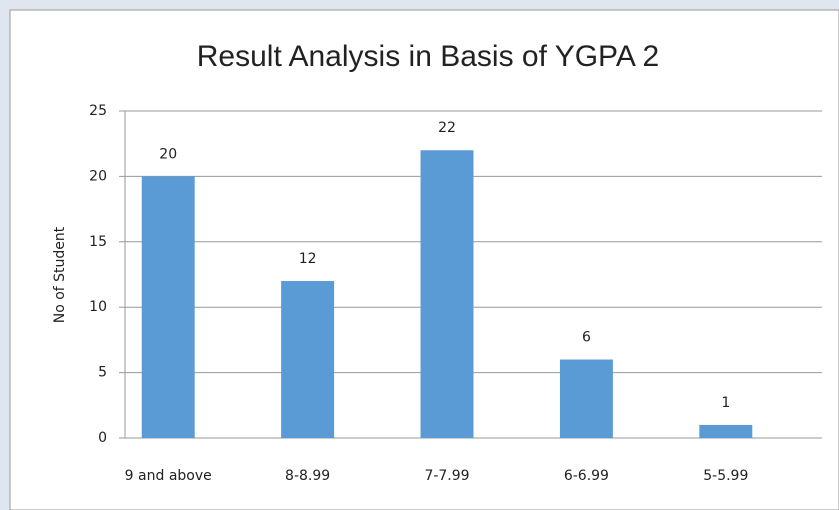 This screenshot has width=839, height=510. Describe the element at coordinates (586, 338) in the screenshot. I see `data-label: 6` at that location.